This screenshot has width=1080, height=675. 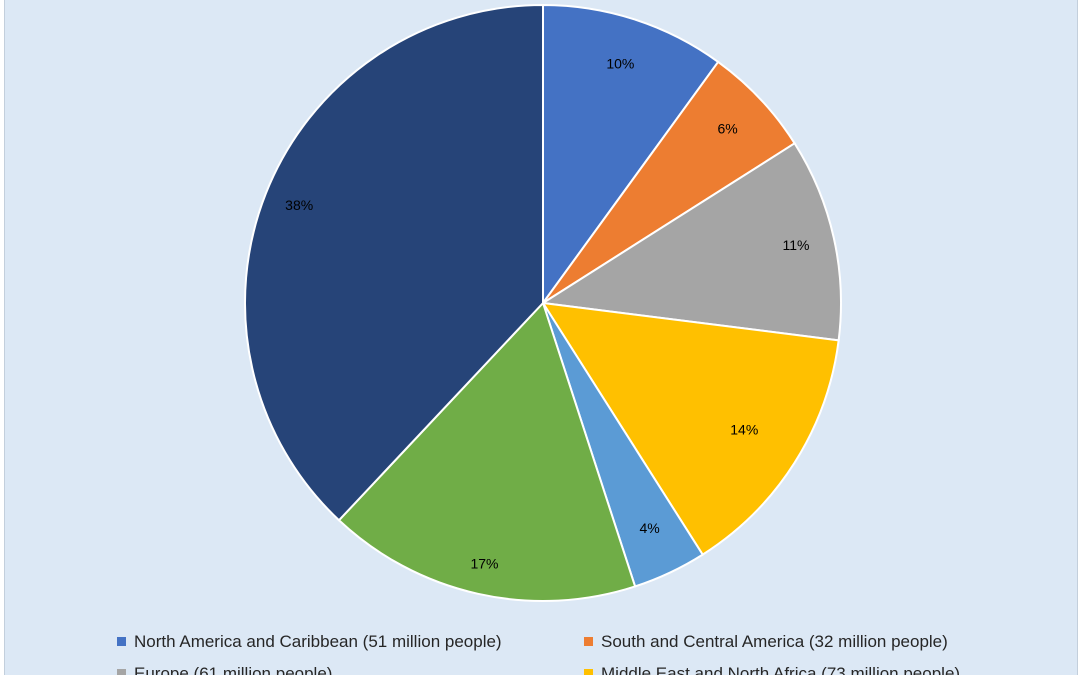 I want to click on legend-swatch-south-central-america, so click(x=588, y=641).